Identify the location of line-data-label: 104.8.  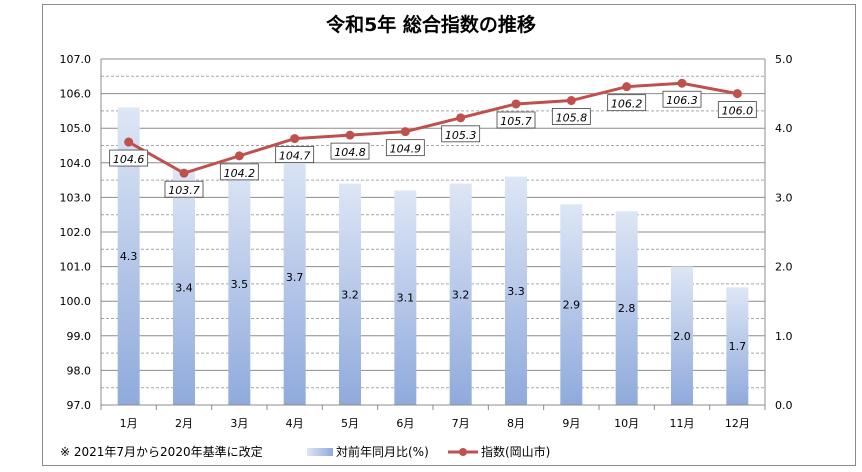
(350, 152).